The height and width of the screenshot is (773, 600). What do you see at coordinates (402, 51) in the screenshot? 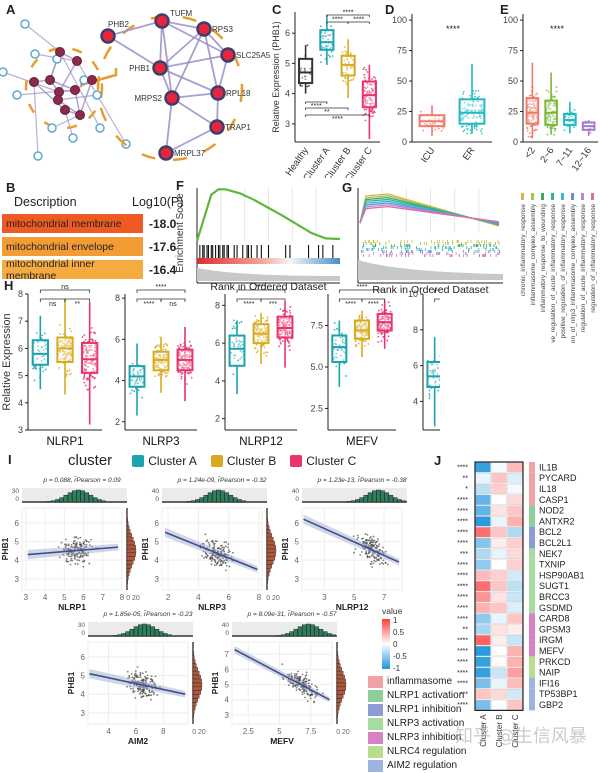
I see `y-tick-label: 75` at bounding box center [402, 51].